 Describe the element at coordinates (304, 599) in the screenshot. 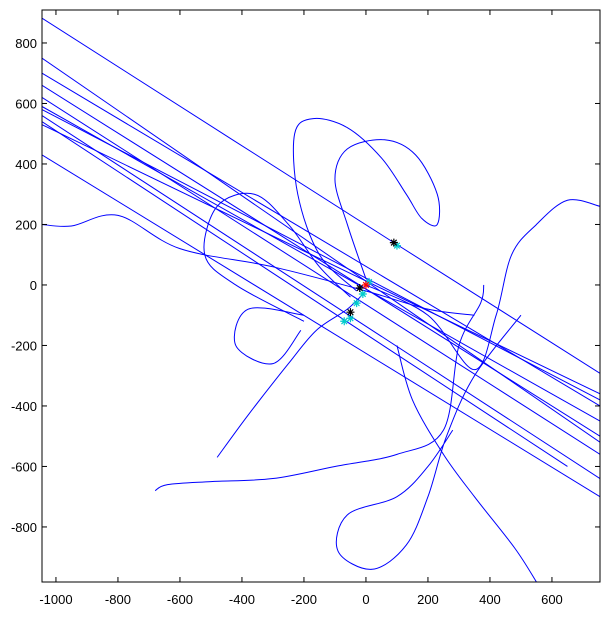

I see `x-tick-label: -200` at that location.